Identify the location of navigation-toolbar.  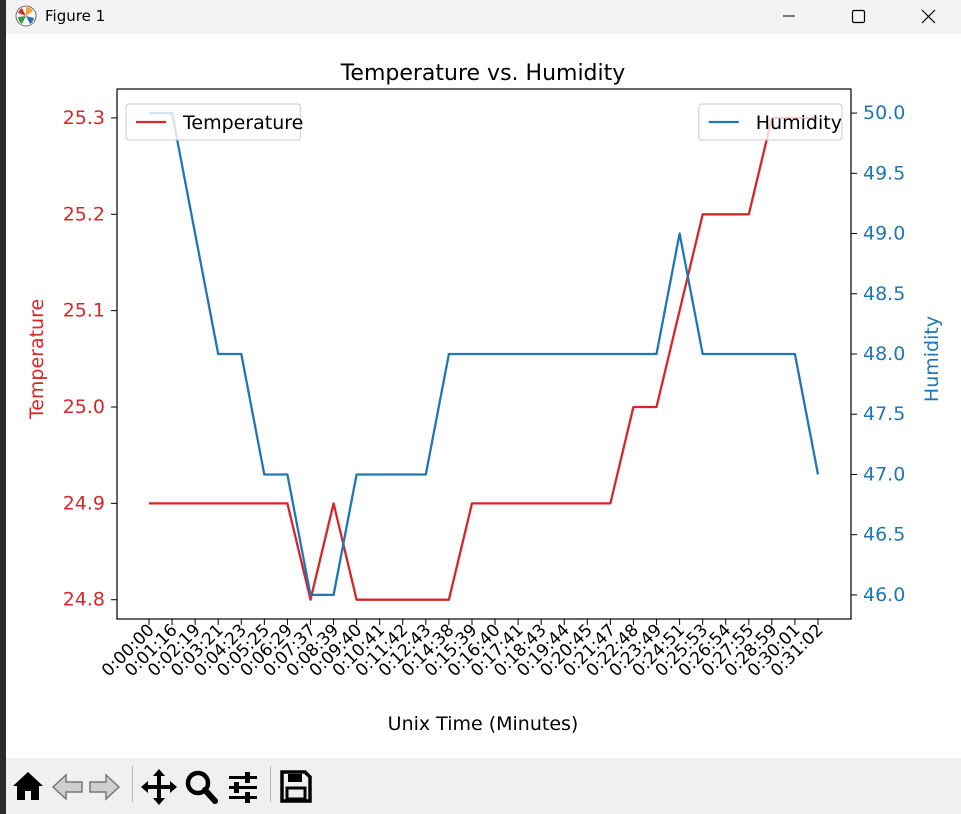
(483, 786).